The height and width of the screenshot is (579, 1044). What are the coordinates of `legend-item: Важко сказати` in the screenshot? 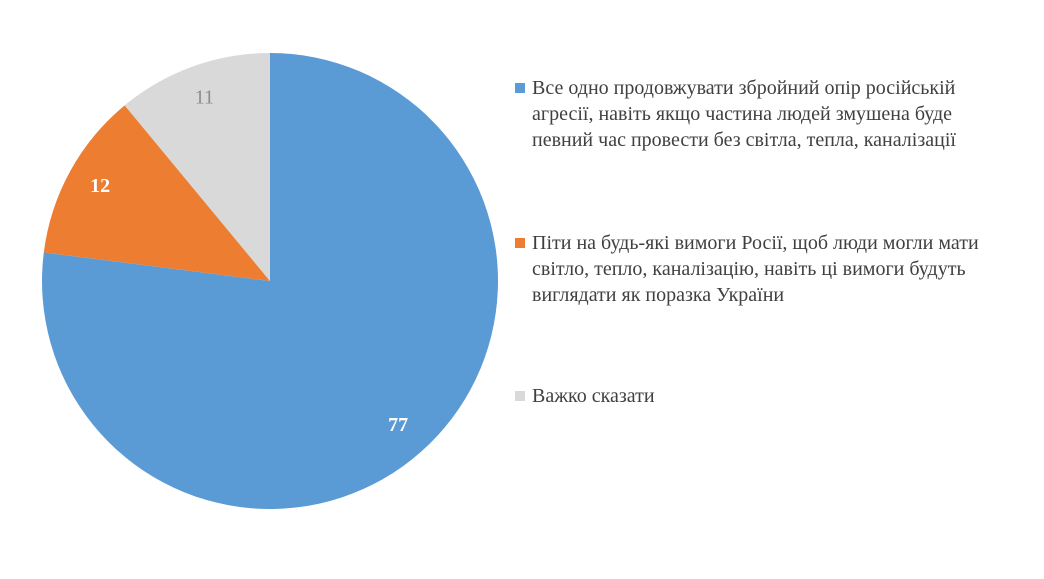 It's located at (765, 396).